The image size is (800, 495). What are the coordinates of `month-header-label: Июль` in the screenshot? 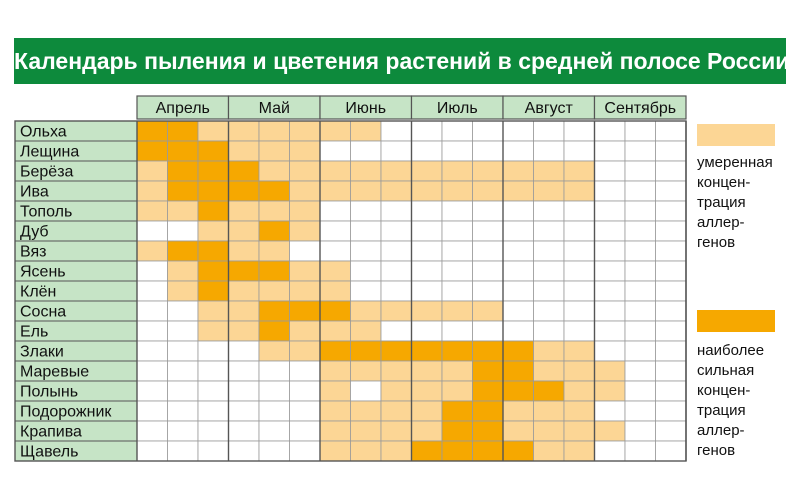 It's located at (457, 108).